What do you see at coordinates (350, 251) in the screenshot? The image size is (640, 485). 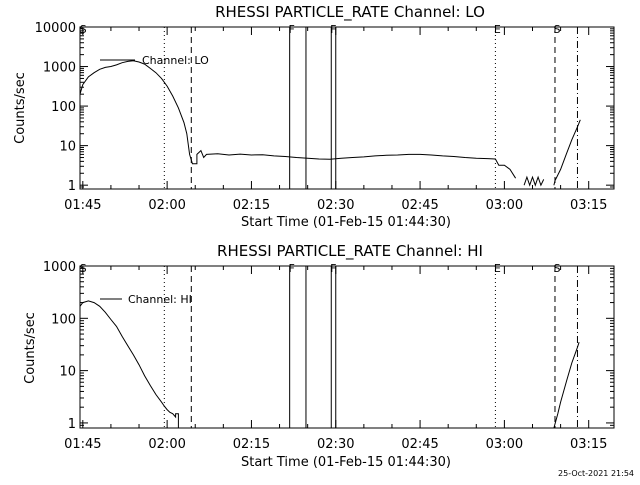 I see `chart-title: RHESSI PARTICLE_RATE Channel: HI` at bounding box center [350, 251].